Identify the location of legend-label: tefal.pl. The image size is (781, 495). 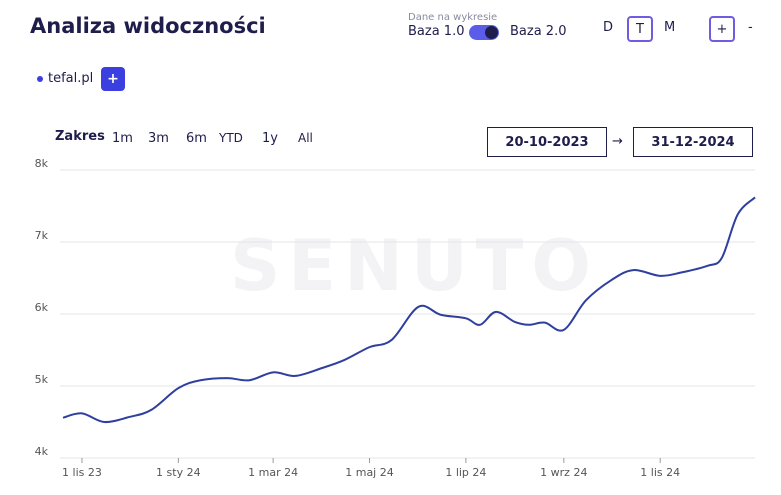
(71, 78).